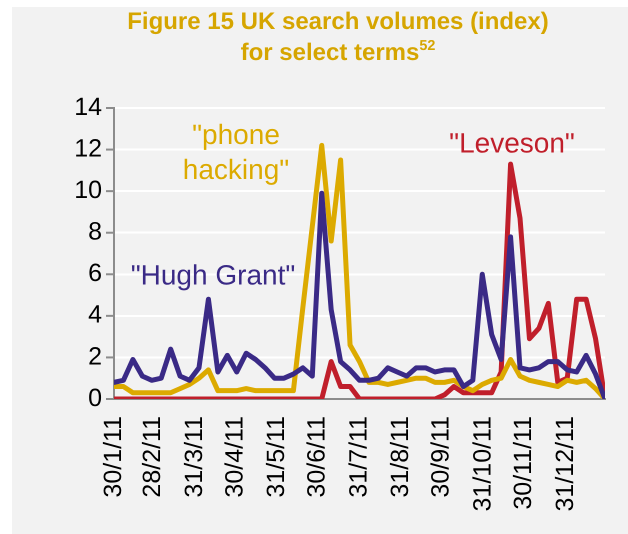  I want to click on y-tick-label: 2, so click(95, 356).